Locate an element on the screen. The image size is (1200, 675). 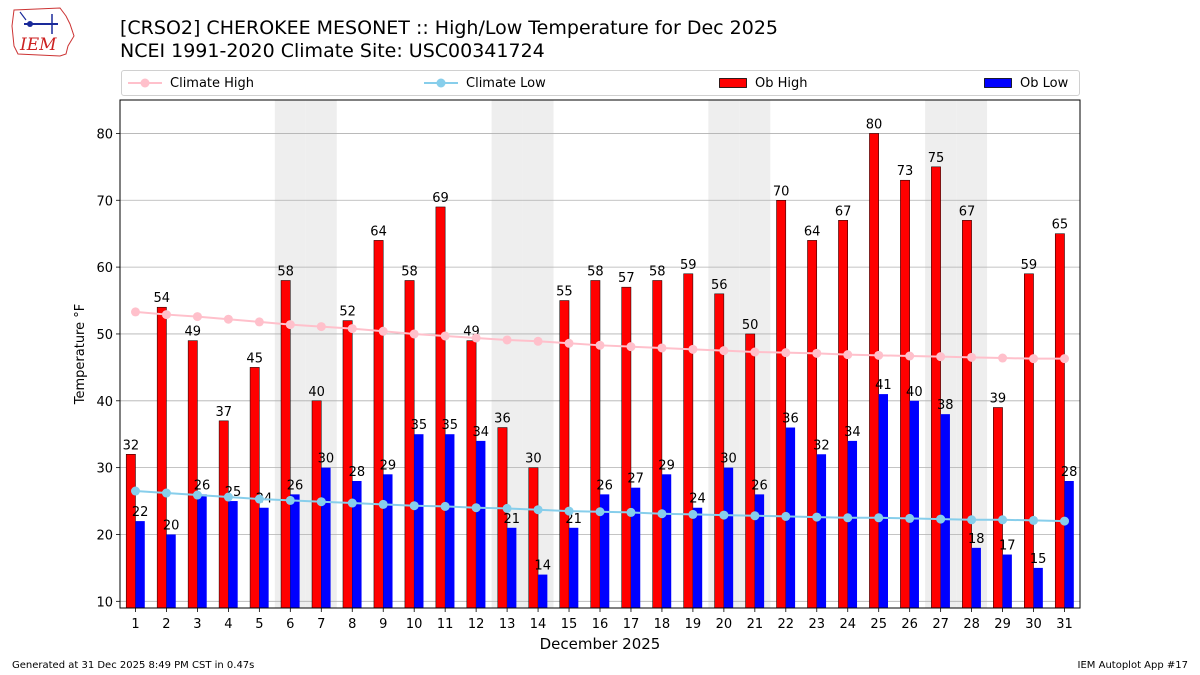
y-tick-label: 30 is located at coordinates (104, 469).